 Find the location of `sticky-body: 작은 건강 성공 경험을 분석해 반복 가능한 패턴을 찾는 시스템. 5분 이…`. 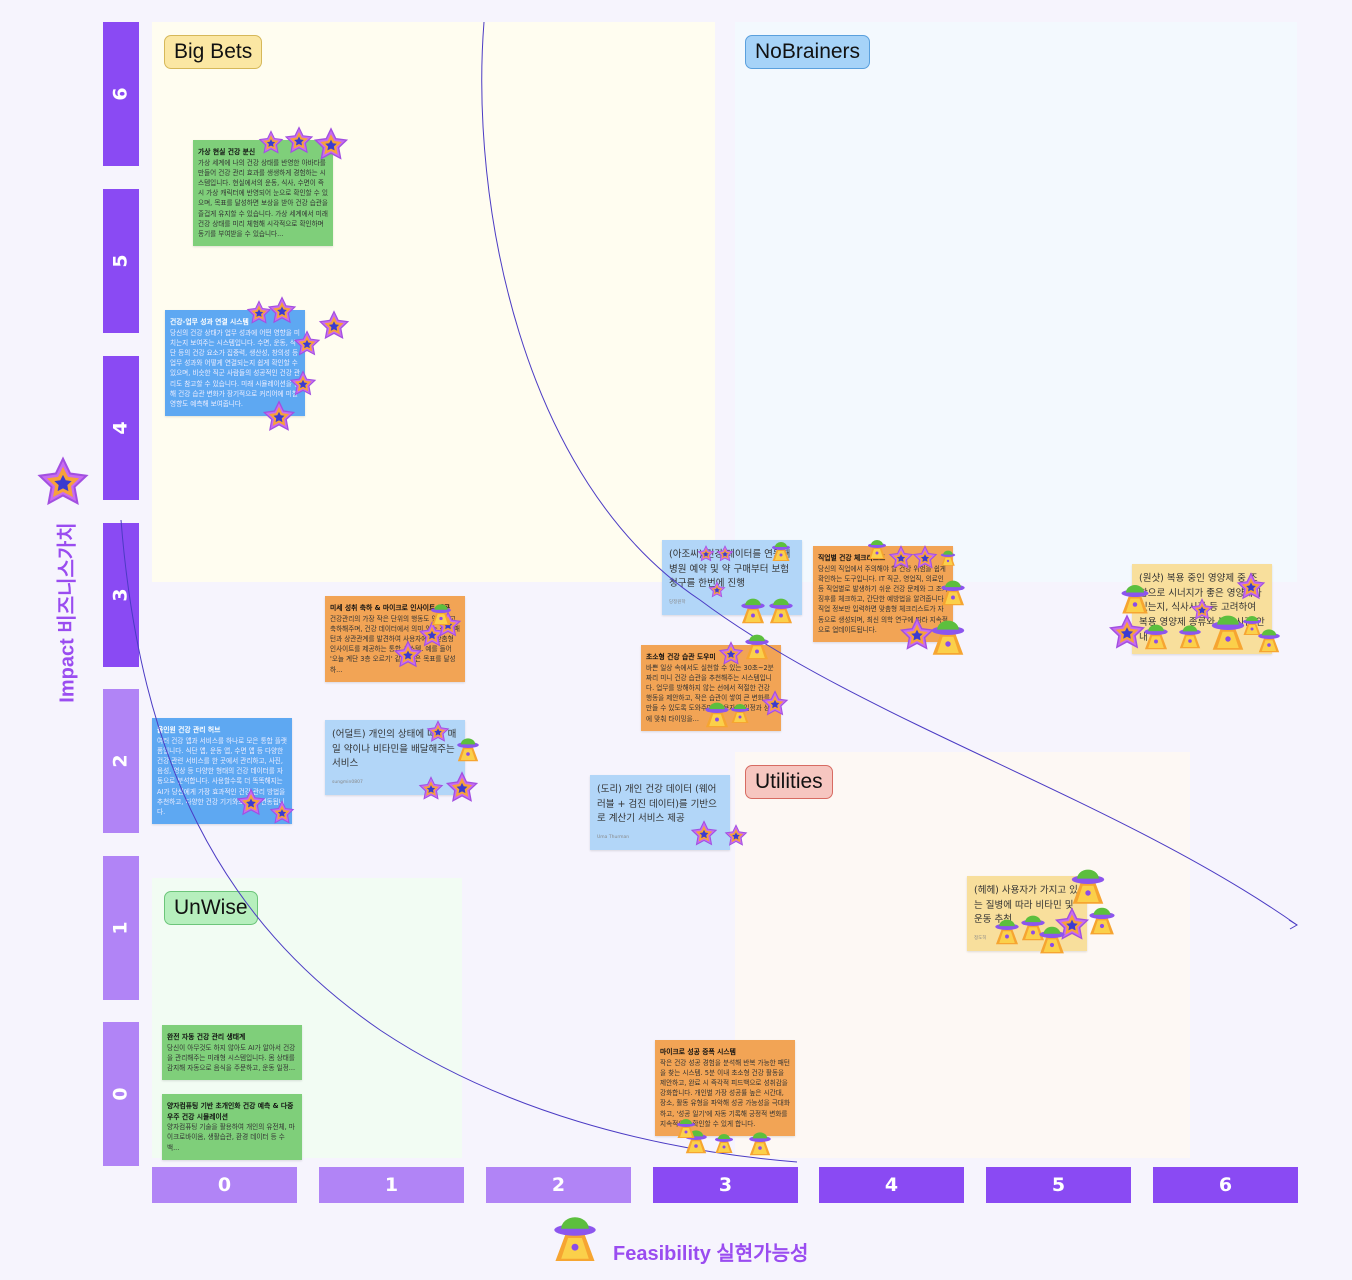

sticky-body: 작은 건강 성공 경험을 분석해 반복 가능한 패턴을 찾는 시스템. 5분 이… is located at coordinates (725, 1093).